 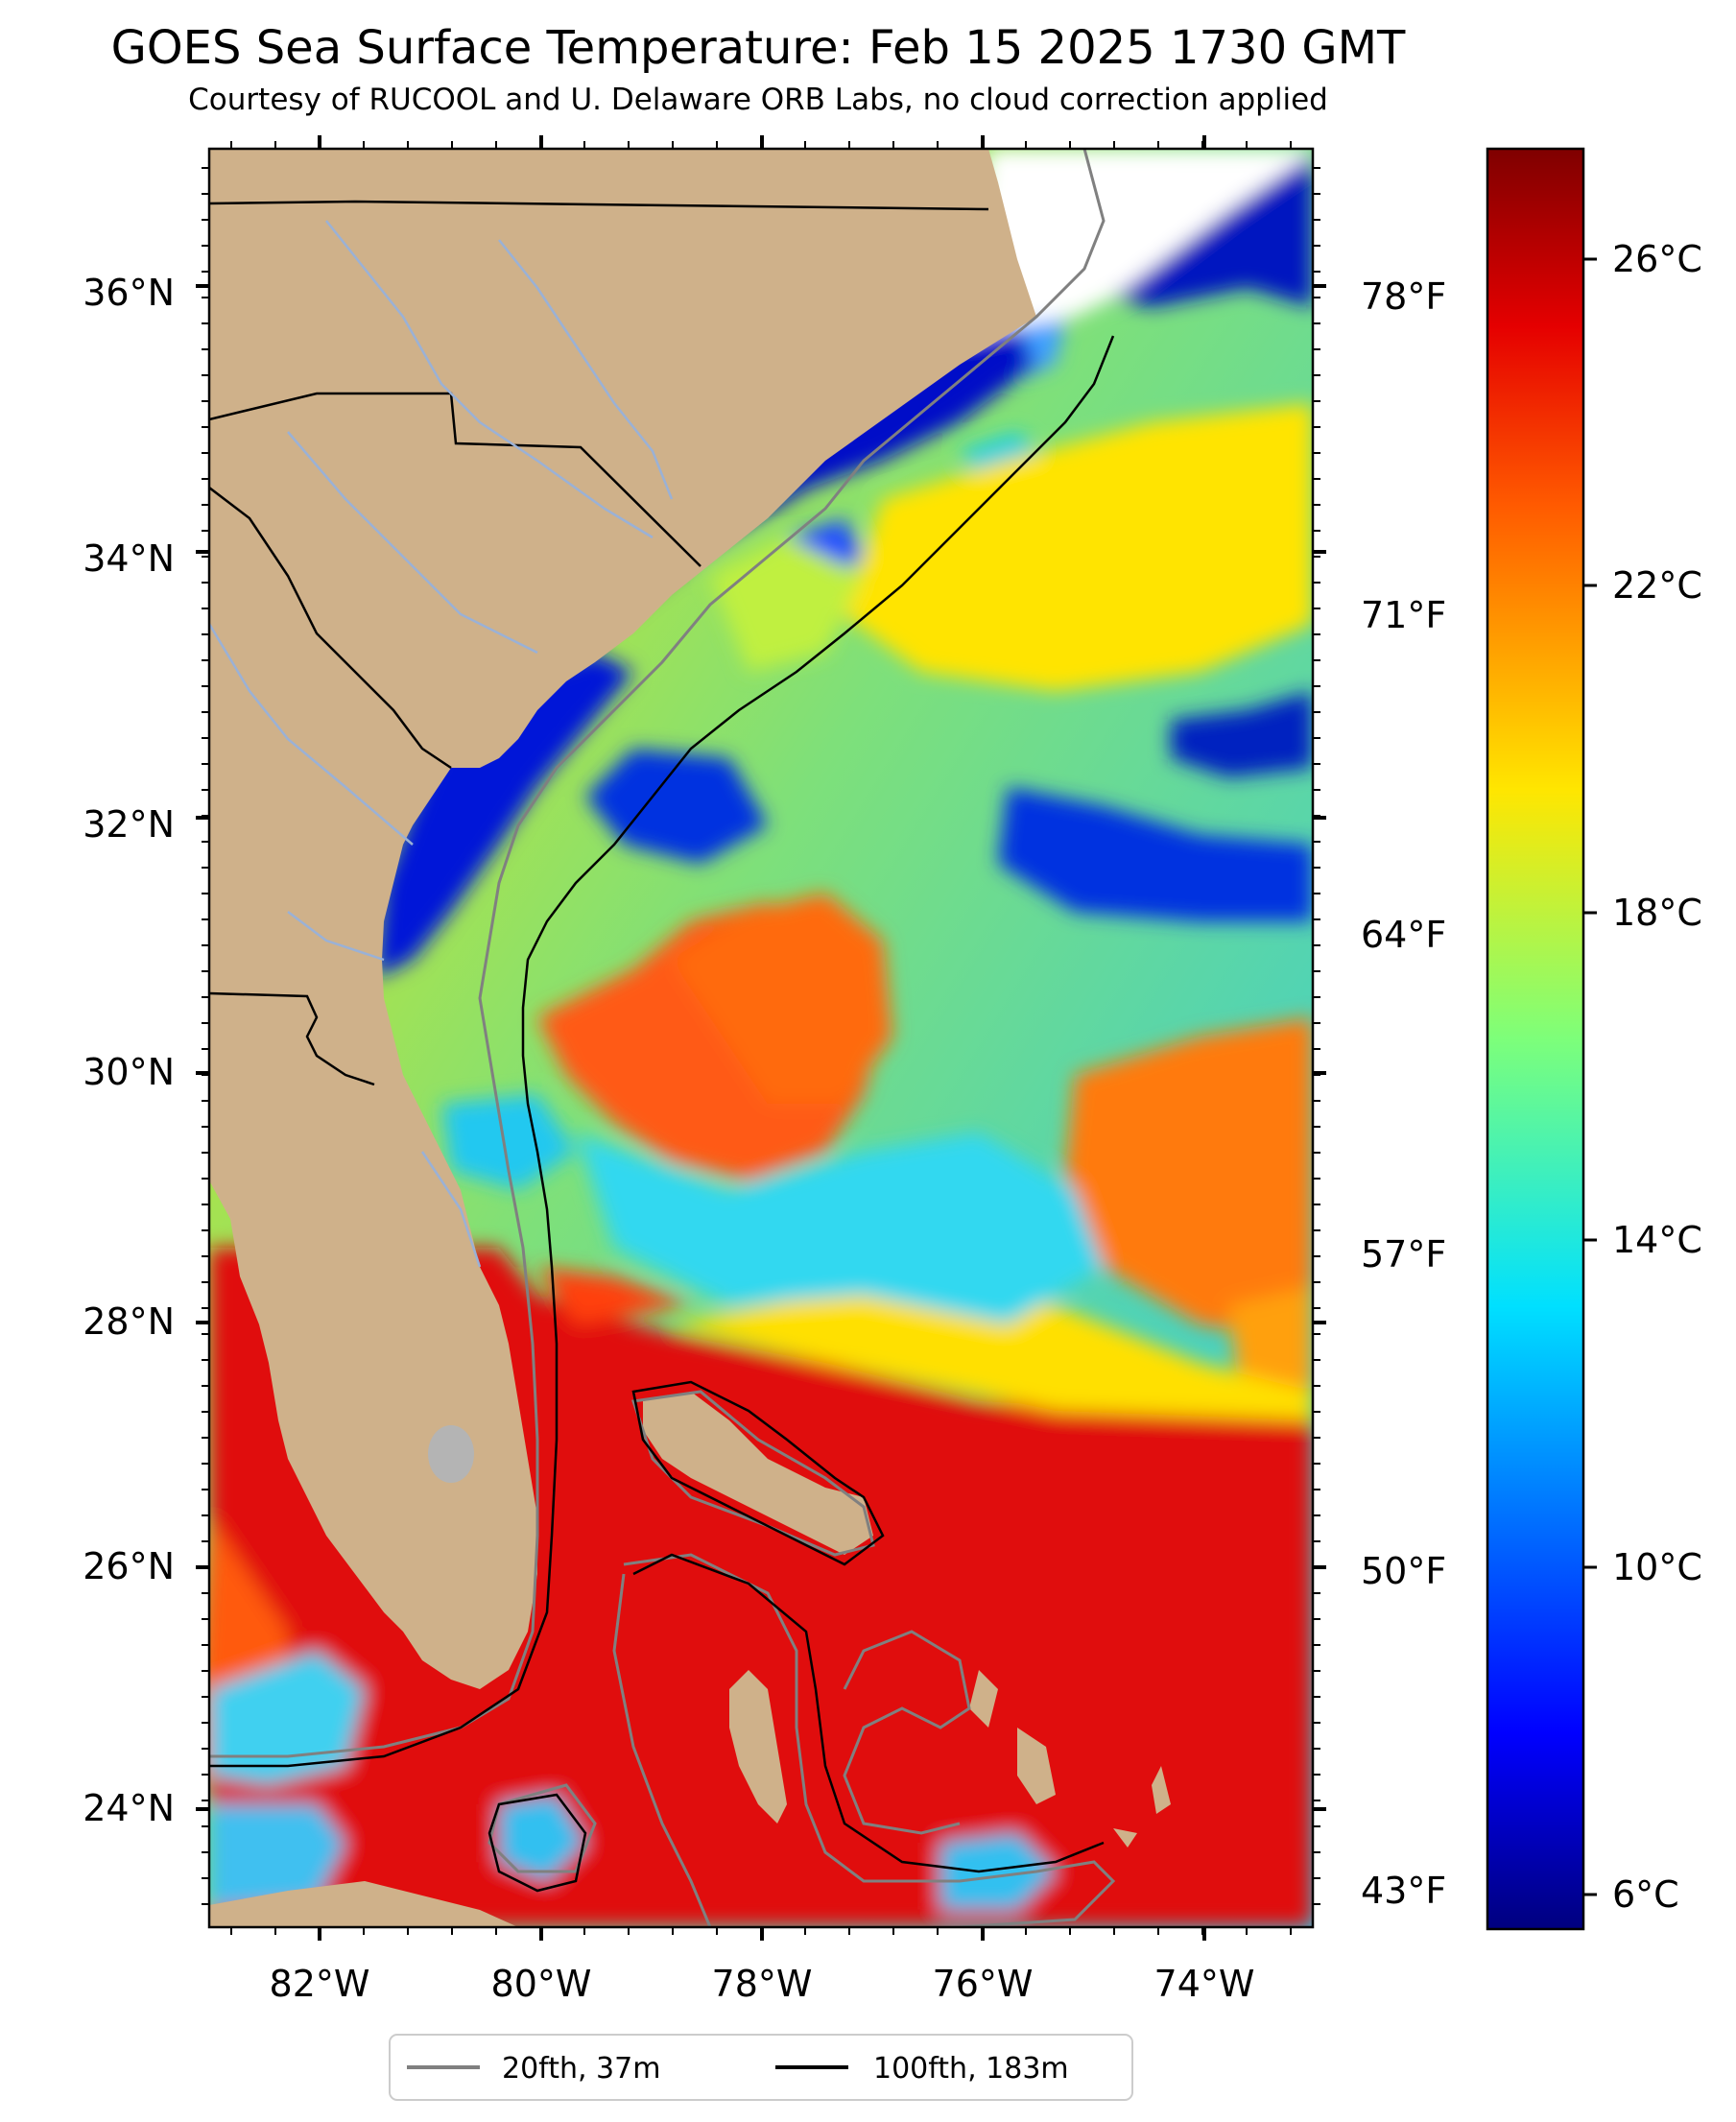 What do you see at coordinates (1403, 1891) in the screenshot?
I see `f-tick-43F: 43°F` at bounding box center [1403, 1891].